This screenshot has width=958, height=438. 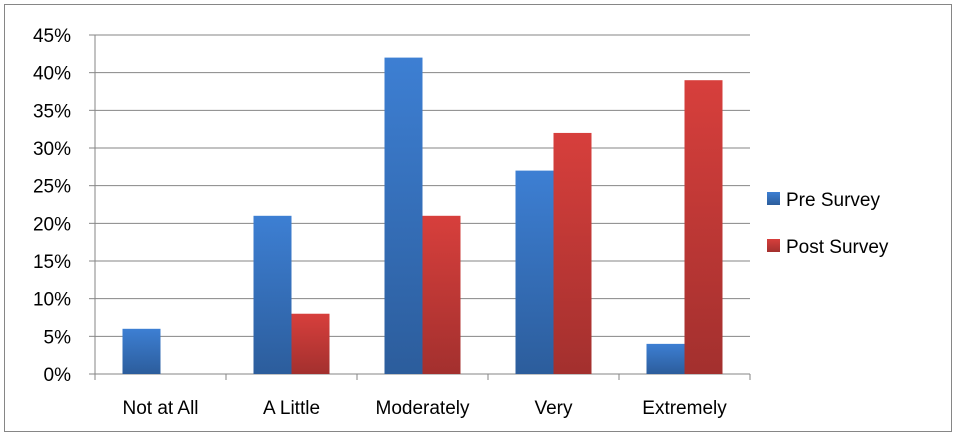 I want to click on x-tick-label: Extremely, so click(x=684, y=408).